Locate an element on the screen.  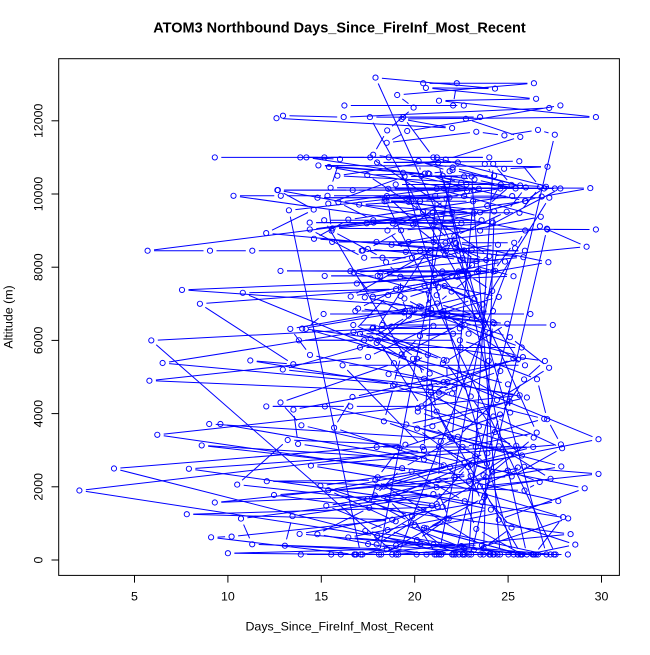
svg-text: 10 is located at coordinates (228, 597).